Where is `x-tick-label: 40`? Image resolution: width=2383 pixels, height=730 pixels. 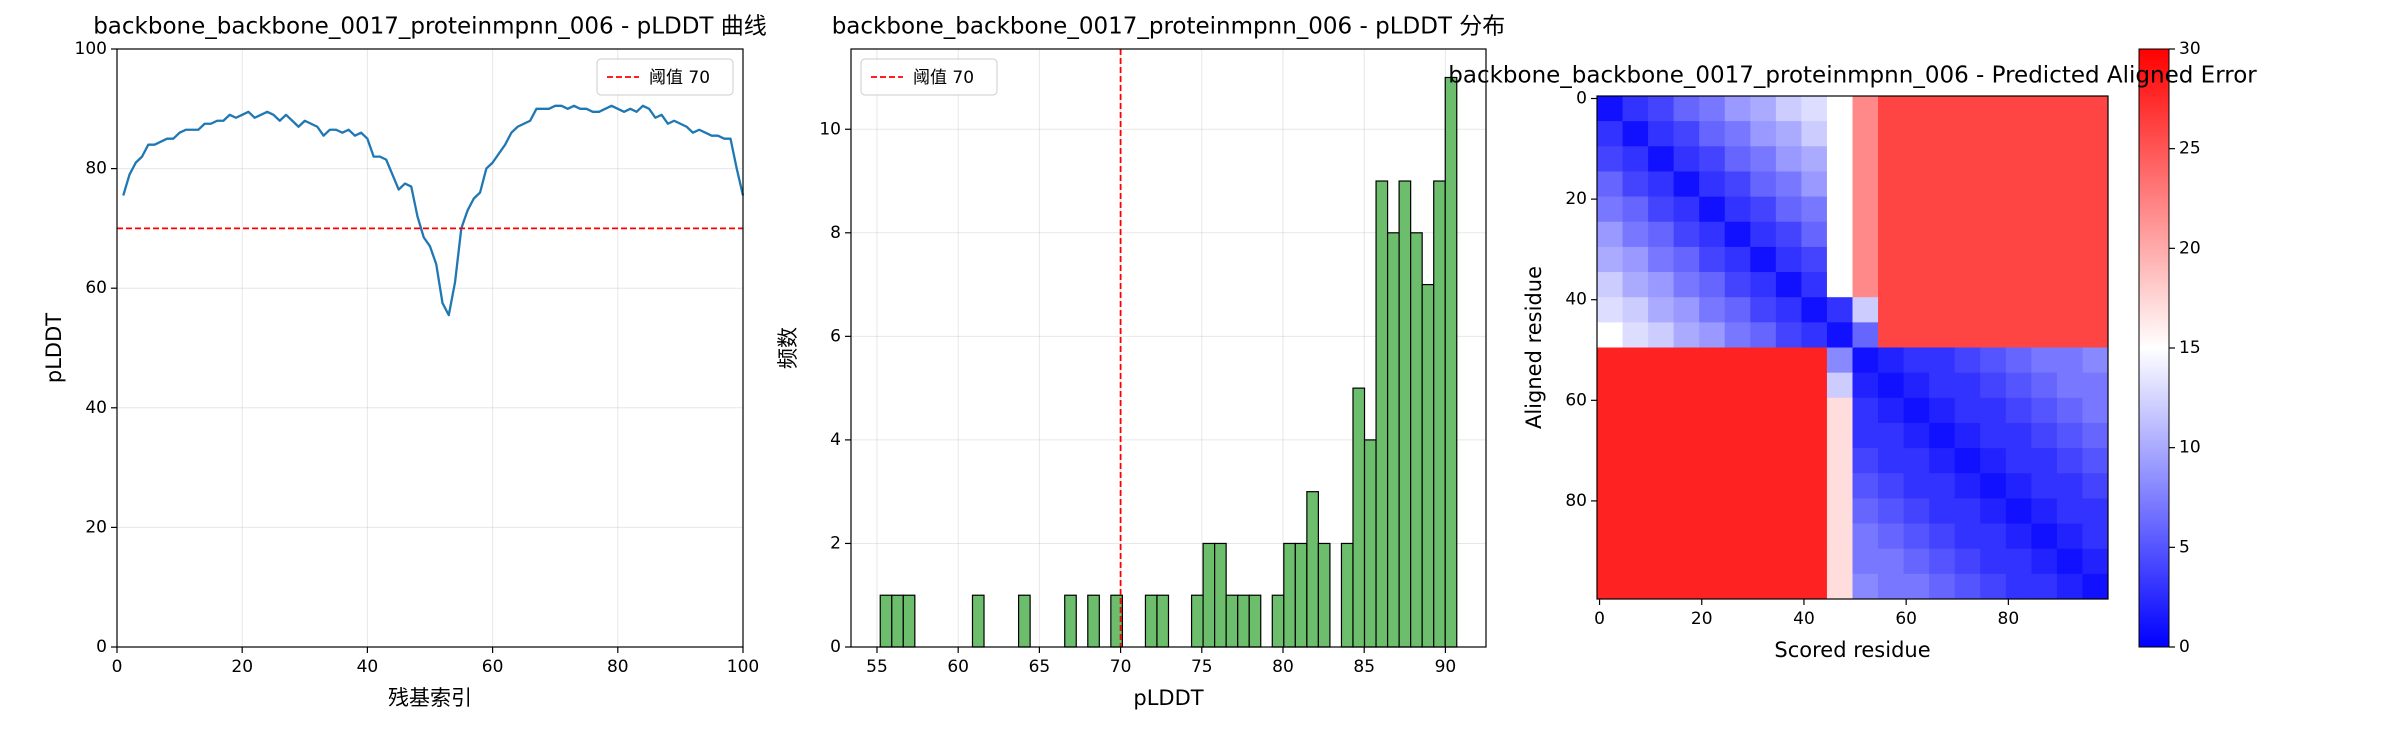
x-tick-label: 40 is located at coordinates (368, 667).